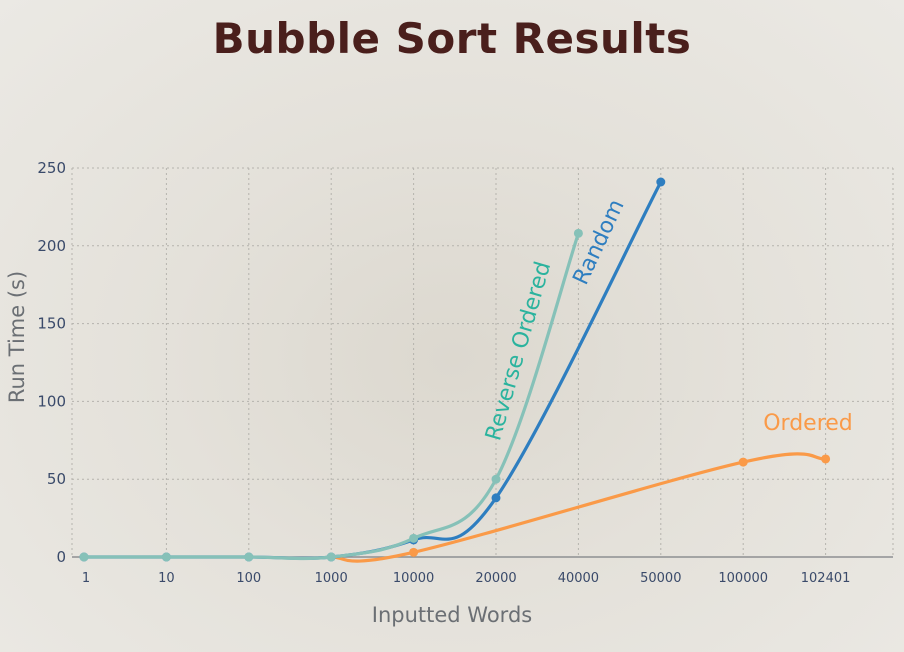 The height and width of the screenshot is (652, 904). Describe the element at coordinates (808, 423) in the screenshot. I see `series-label-ordered: Ordered` at that location.